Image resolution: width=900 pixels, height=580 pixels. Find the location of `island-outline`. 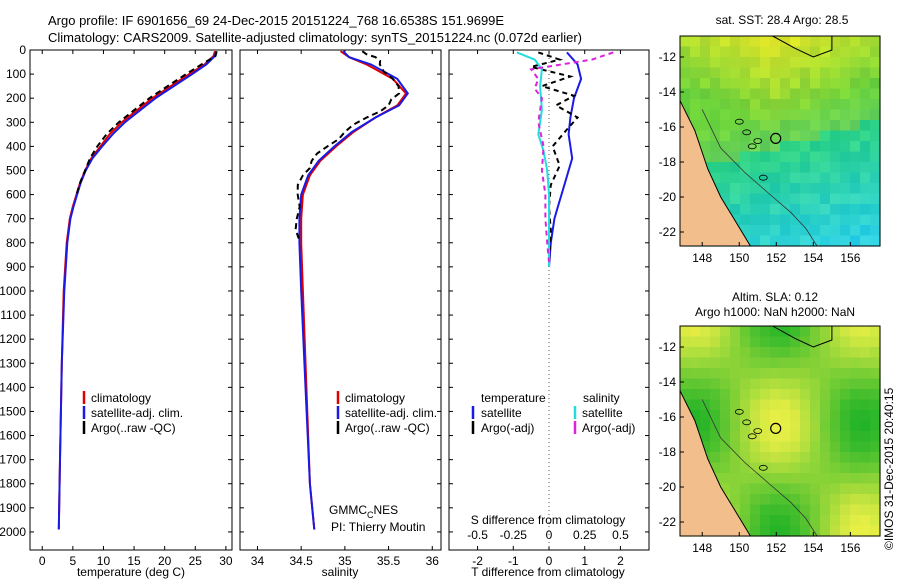

island-outline is located at coordinates (802, 46).